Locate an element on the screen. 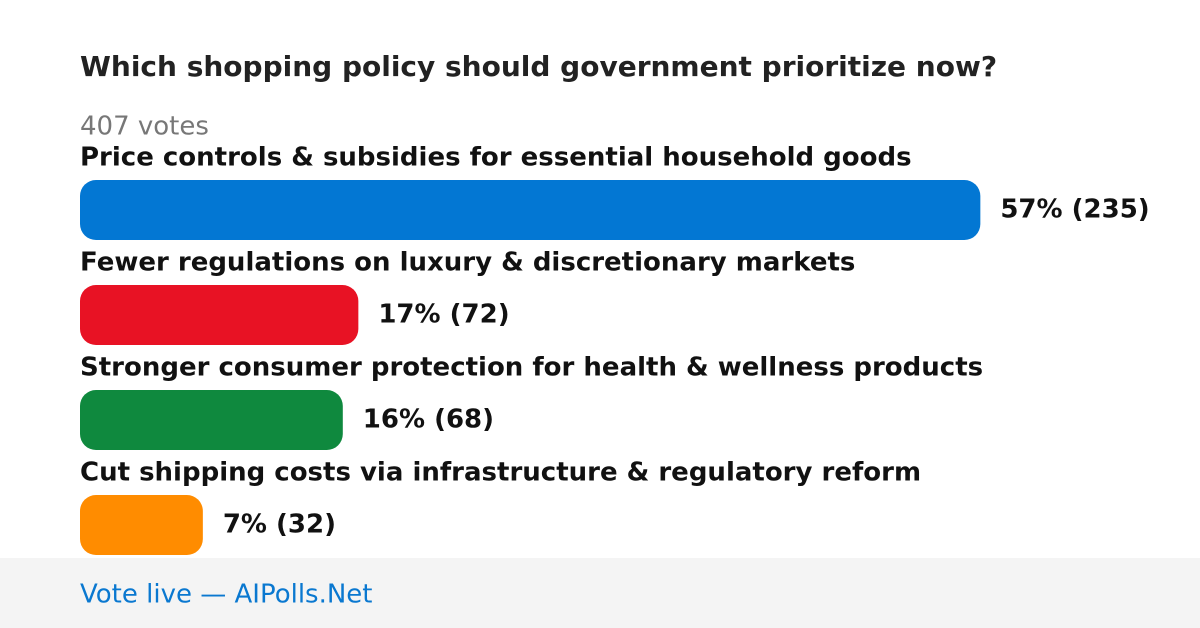 The width and height of the screenshot is (1200, 628). value-label: 7% (32) is located at coordinates (279, 525).